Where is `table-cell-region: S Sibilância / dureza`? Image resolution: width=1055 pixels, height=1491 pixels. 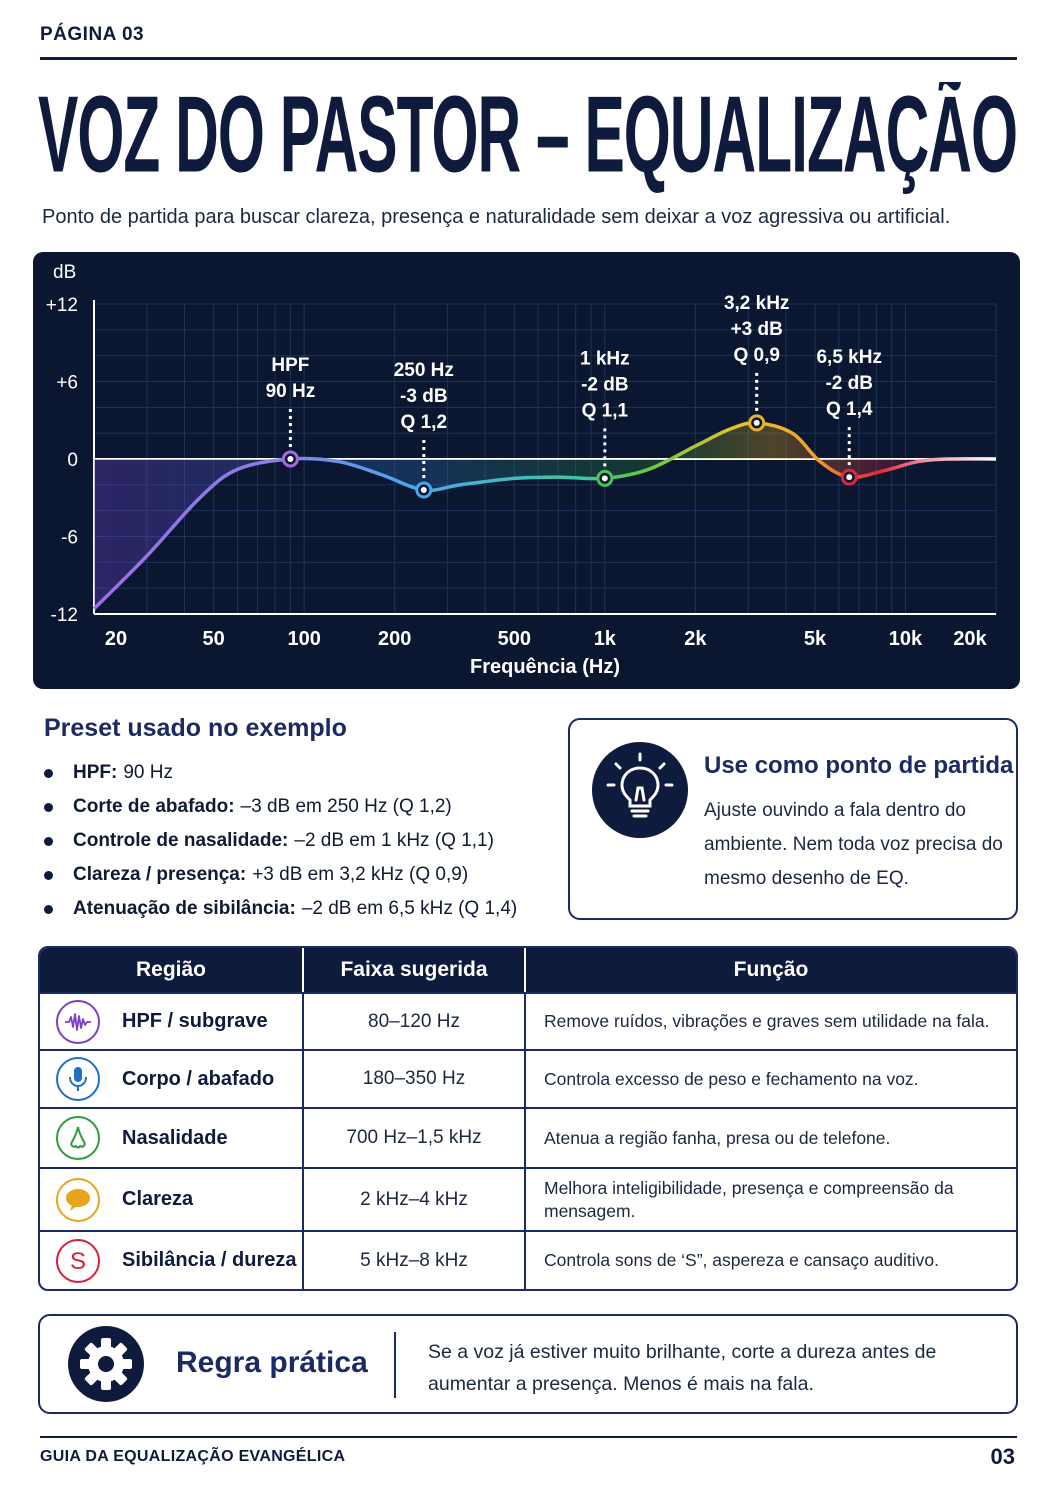 table-cell-region: S Sibilância / dureza is located at coordinates (172, 1260).